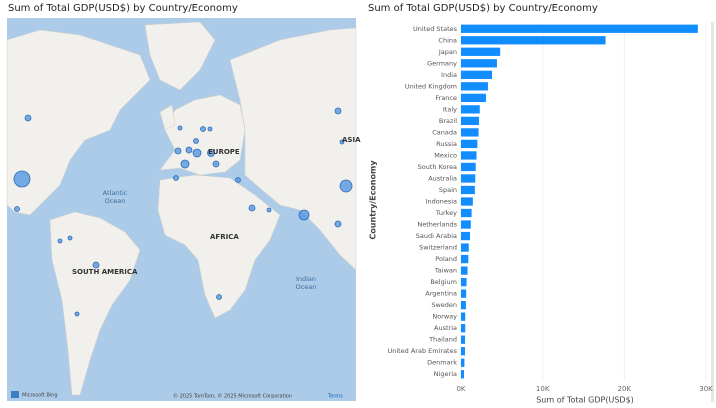  I want to click on y-tick-label: United Arab Emirates, so click(422, 351).